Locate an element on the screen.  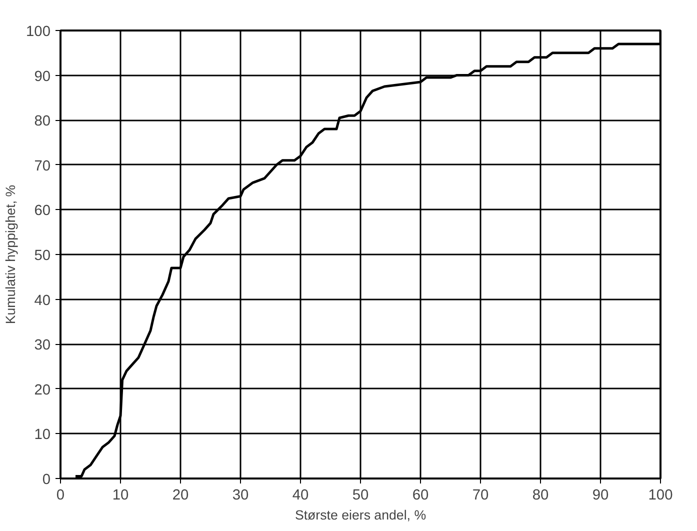
y-tick-label: 90 is located at coordinates (42, 76).